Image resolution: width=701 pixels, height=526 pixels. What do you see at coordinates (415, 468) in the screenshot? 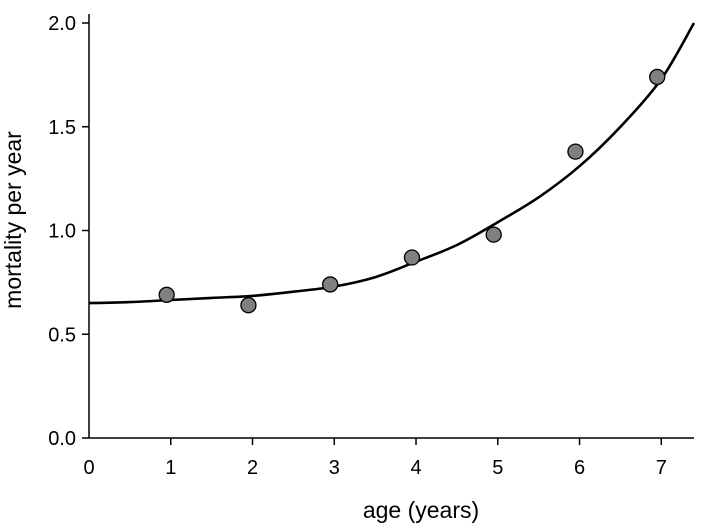
I see `x-tick-label: 4` at bounding box center [415, 468].